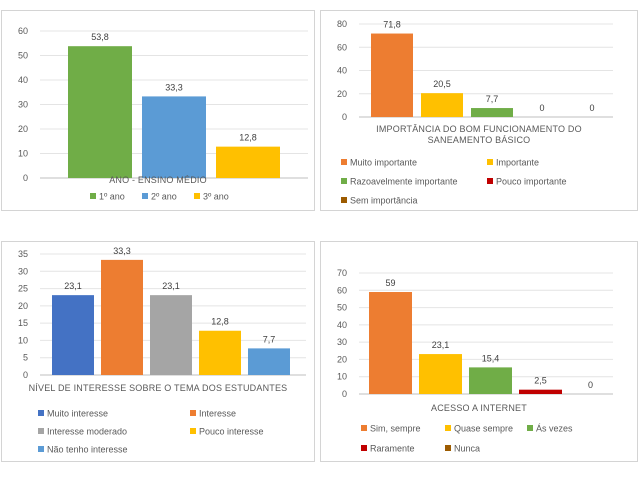 This screenshot has height=480, width=640. What do you see at coordinates (550, 428) in the screenshot?
I see `legend-item: Ás vezes` at bounding box center [550, 428].